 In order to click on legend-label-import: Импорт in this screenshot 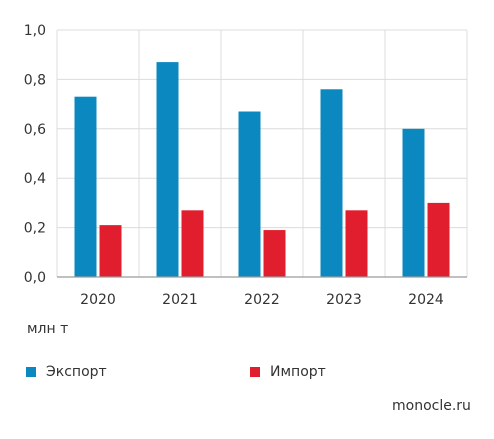, I will do `click(298, 372)`.